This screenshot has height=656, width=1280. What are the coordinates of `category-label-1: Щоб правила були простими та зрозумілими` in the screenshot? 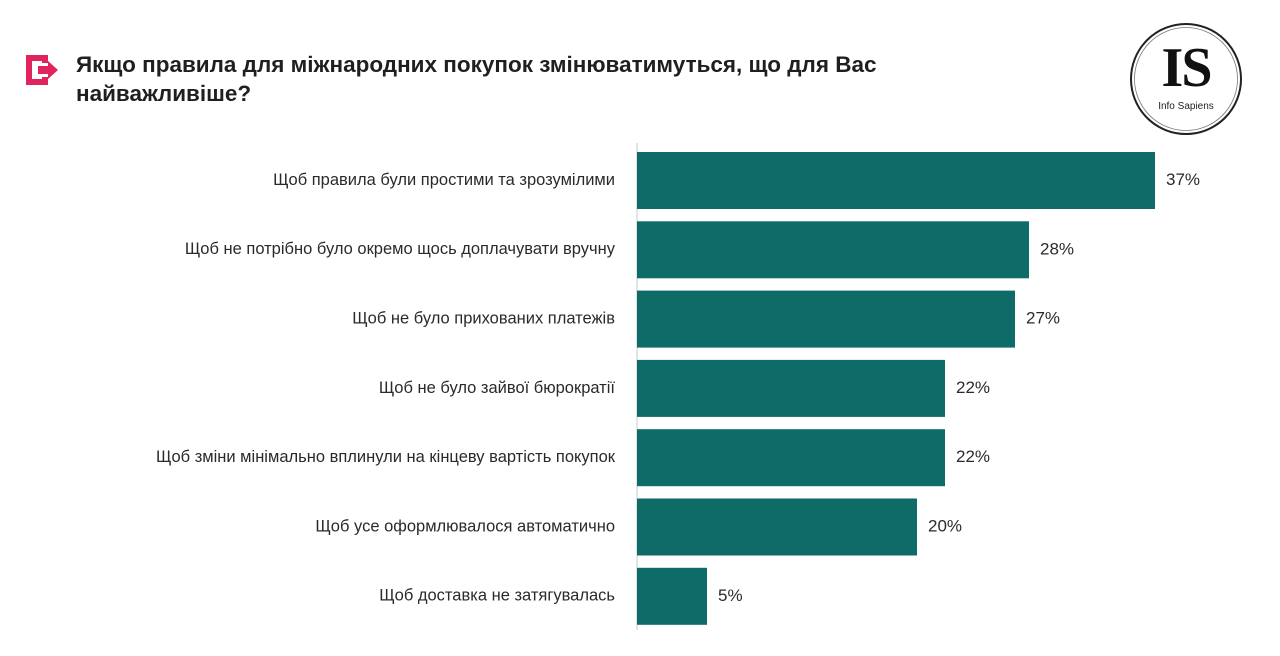 It's located at (444, 180).